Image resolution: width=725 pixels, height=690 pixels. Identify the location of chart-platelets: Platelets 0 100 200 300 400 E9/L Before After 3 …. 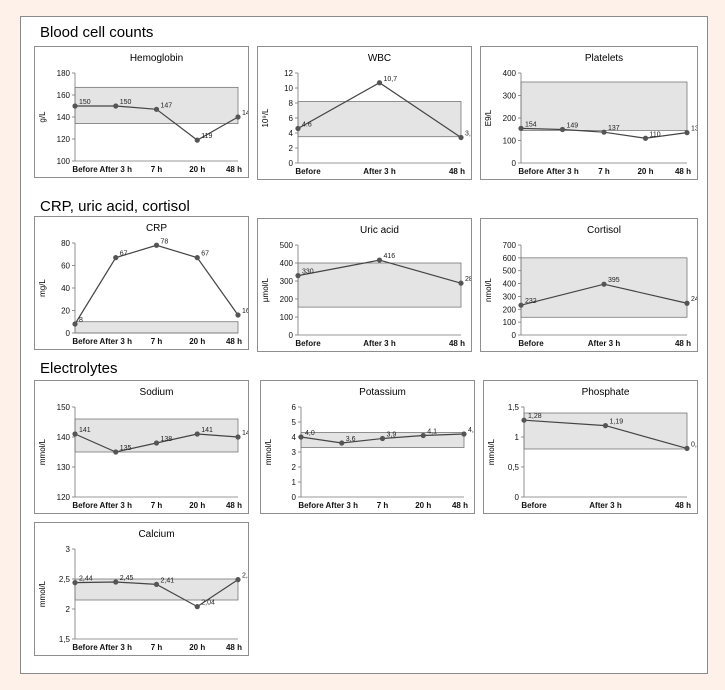
(590, 114).